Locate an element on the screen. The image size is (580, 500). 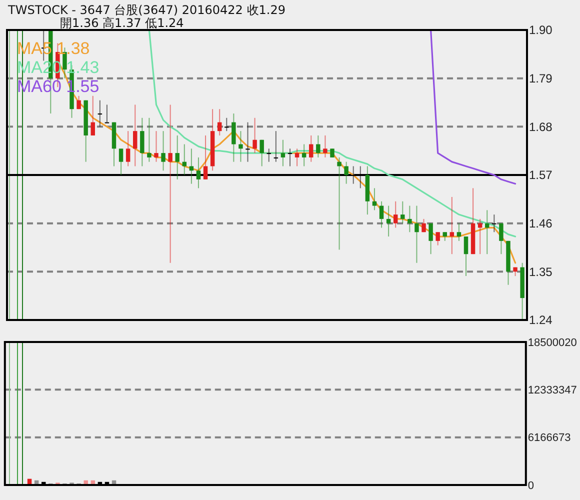
y-tick-label: 1.79 is located at coordinates (541, 79).